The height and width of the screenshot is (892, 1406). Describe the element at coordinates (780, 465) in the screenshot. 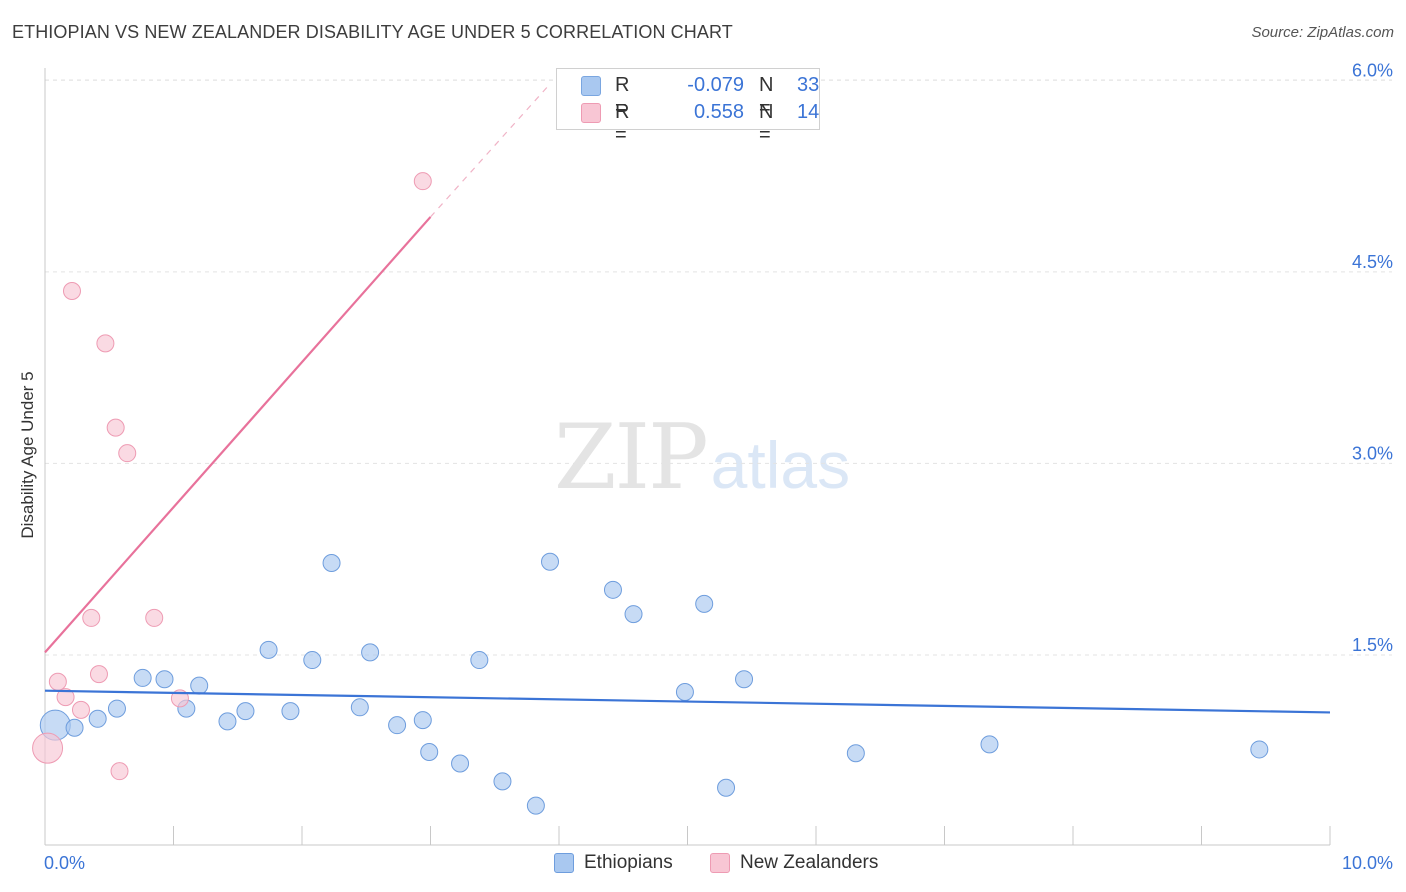

I see `watermark-atlas: atlas` at that location.